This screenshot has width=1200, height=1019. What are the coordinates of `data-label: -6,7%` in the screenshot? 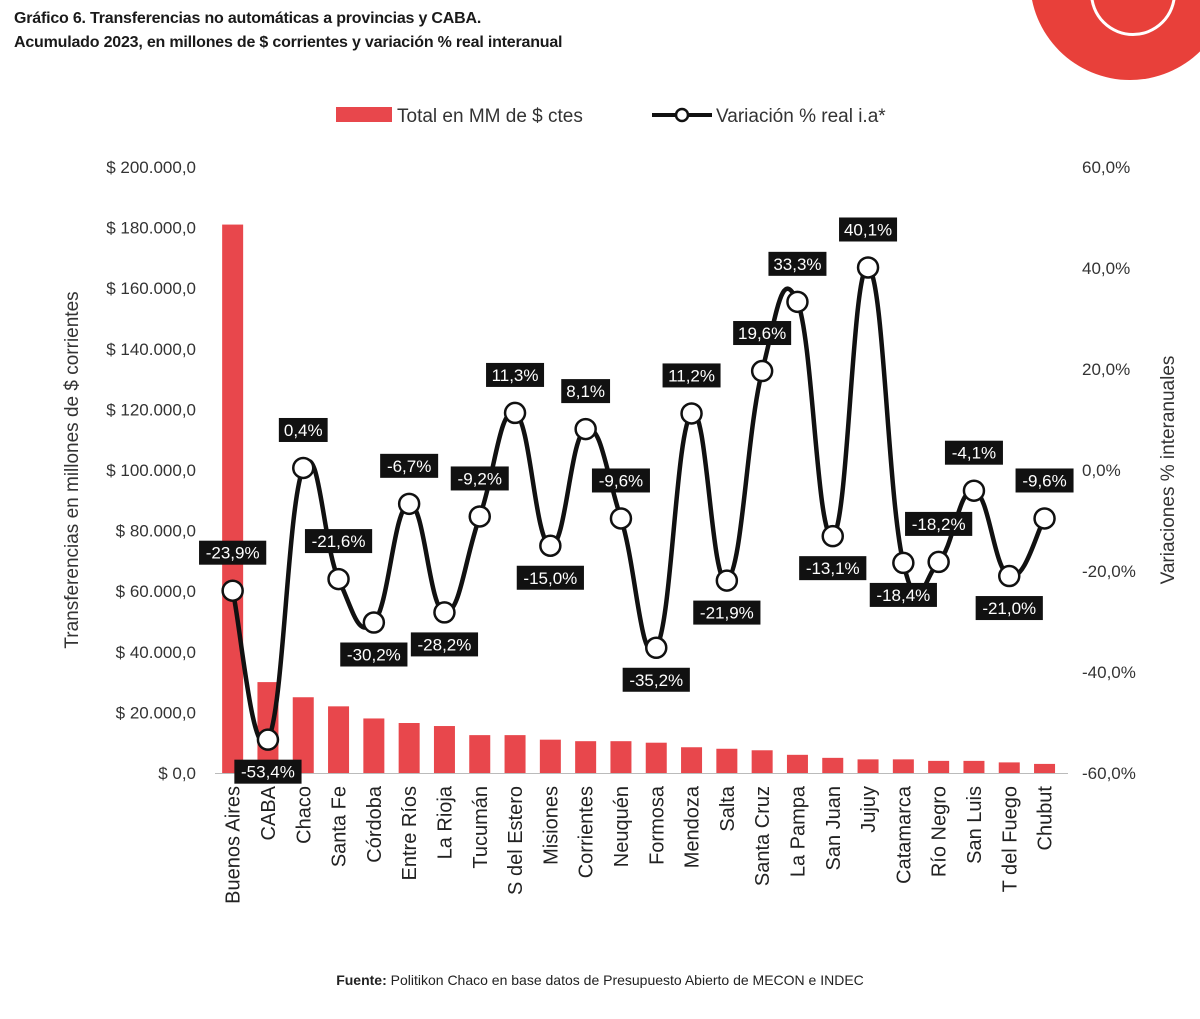 It's located at (409, 466).